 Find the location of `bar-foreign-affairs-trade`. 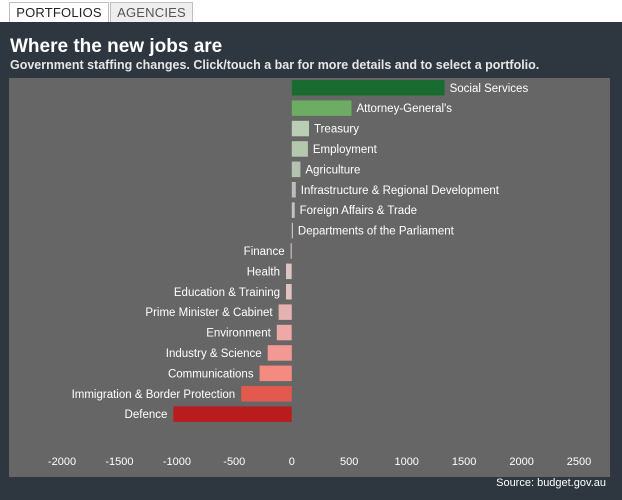

bar-foreign-affairs-trade is located at coordinates (293, 210).